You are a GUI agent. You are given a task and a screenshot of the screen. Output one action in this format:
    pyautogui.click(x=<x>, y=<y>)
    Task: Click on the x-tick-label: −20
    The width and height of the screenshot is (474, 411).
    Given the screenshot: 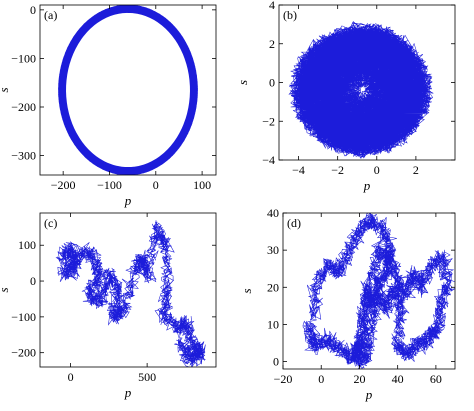 What is the action you would take?
    pyautogui.click(x=283, y=379)
    